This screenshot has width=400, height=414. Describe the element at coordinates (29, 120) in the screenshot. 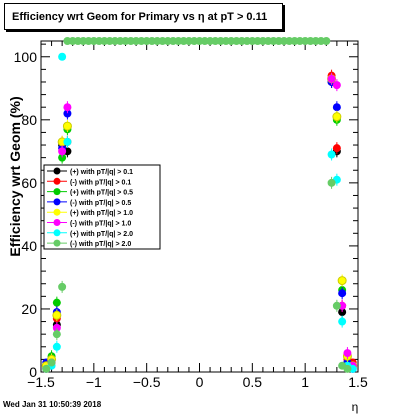

I see `y-tick-label: 80` at that location.